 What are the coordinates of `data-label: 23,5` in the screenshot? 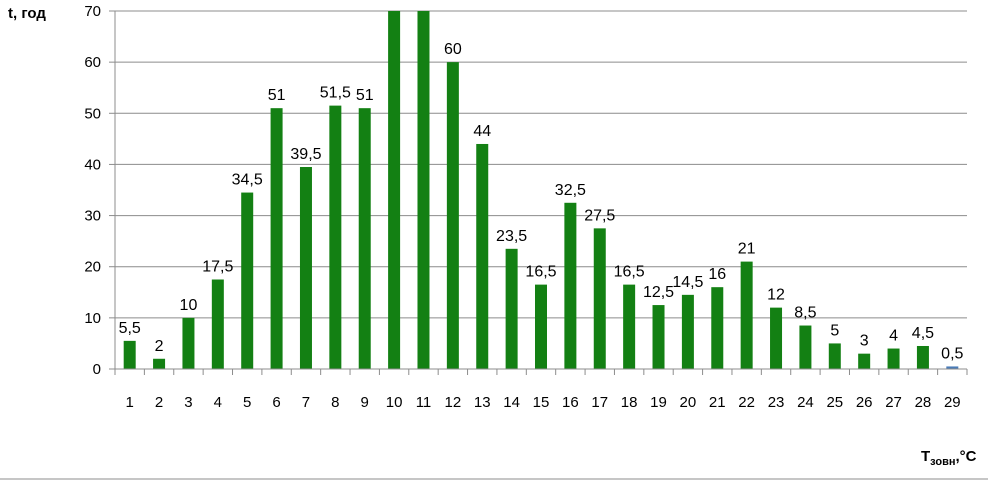 It's located at (511, 236).